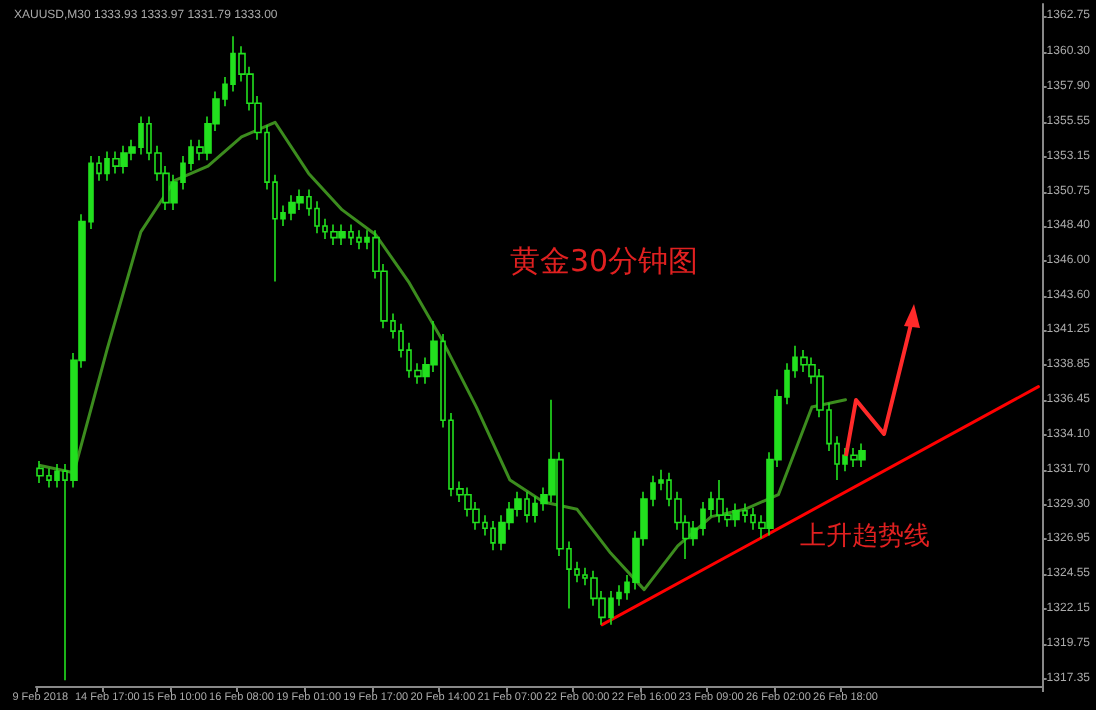 This screenshot has height=710, width=1096. What do you see at coordinates (604, 261) in the screenshot?
I see `text: 黄金30分钟图` at bounding box center [604, 261].